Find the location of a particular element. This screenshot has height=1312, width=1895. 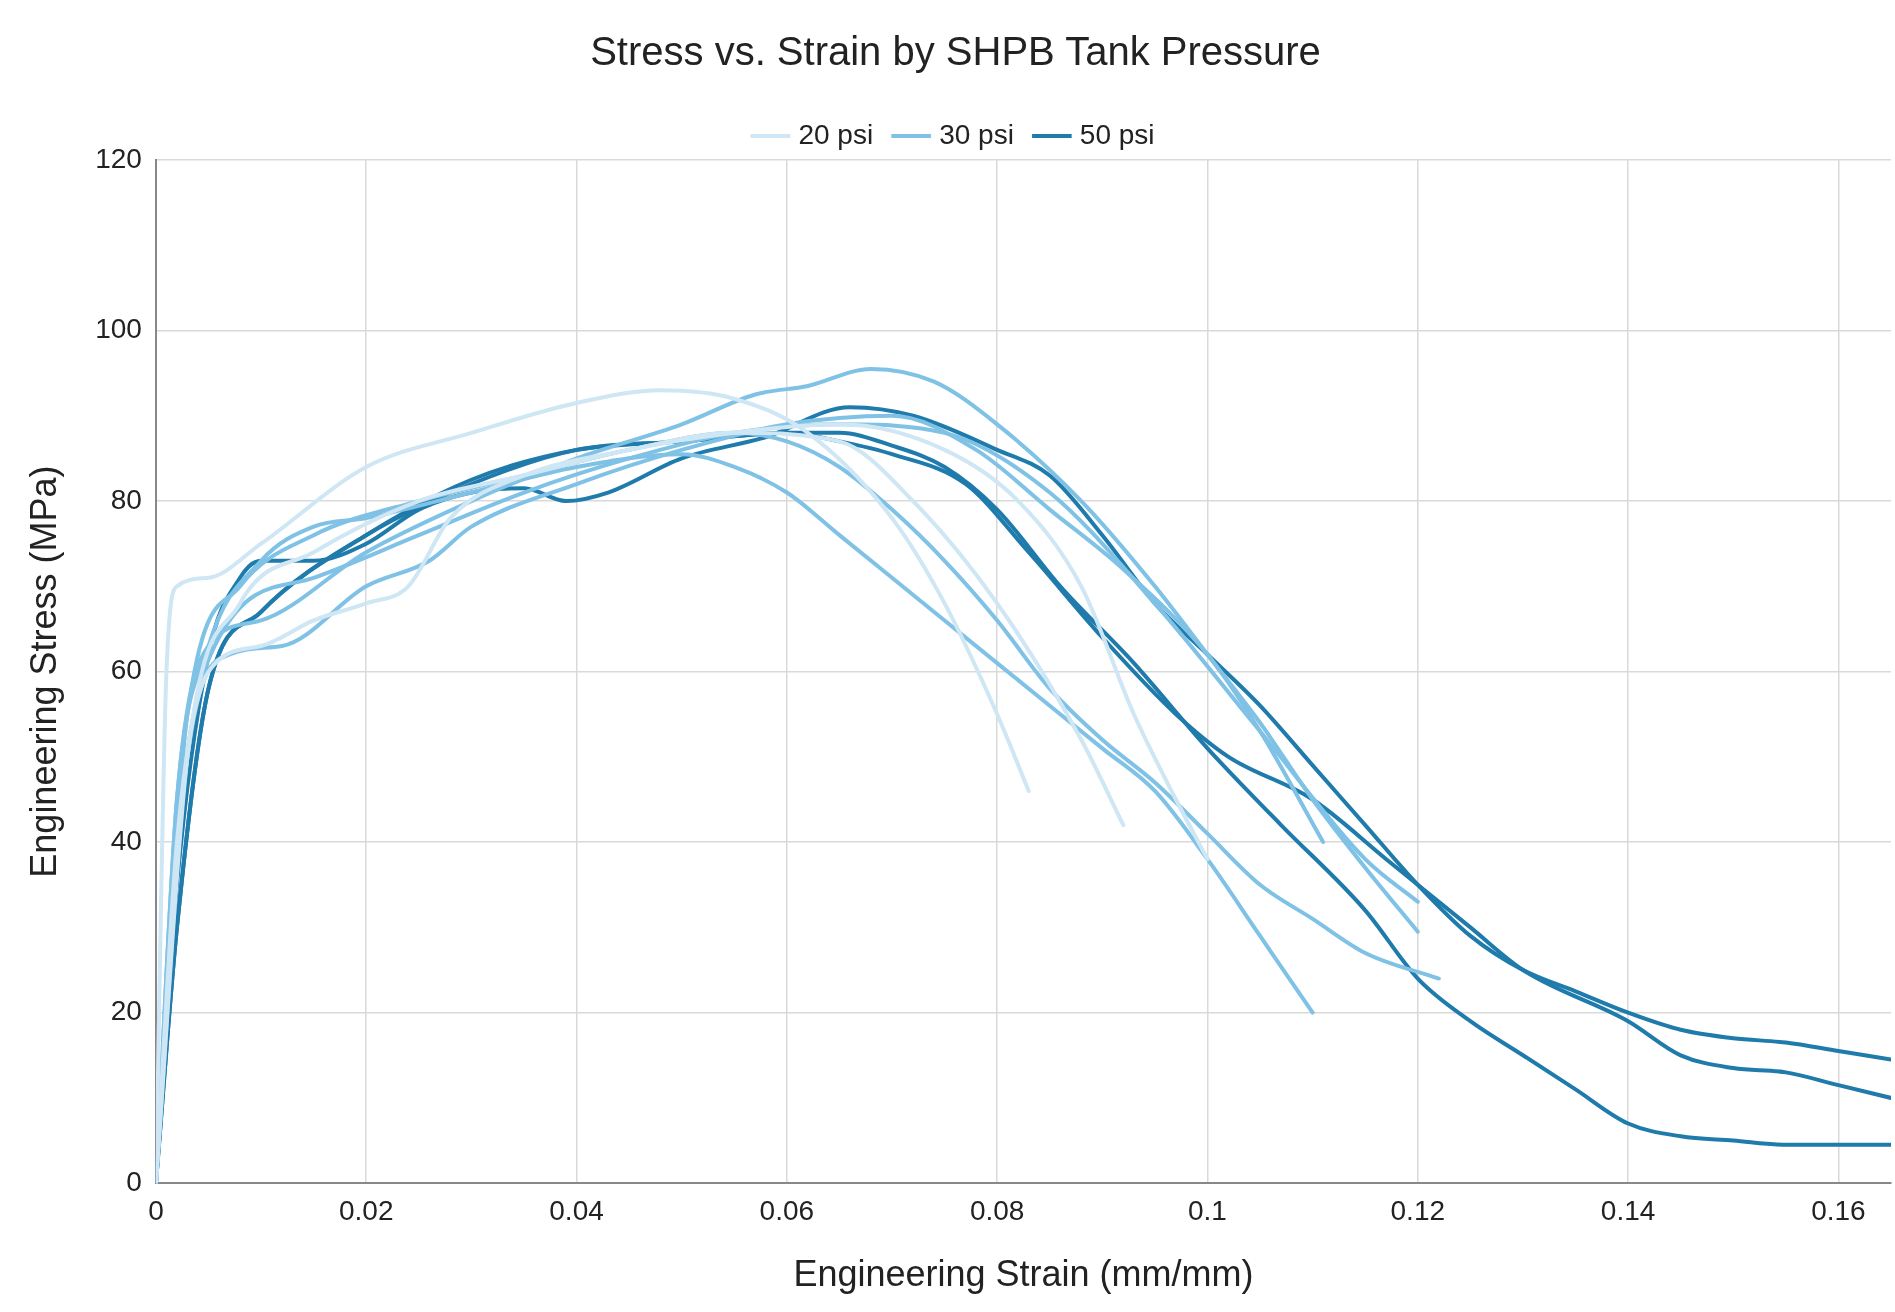

x-tick-label: 0.1 is located at coordinates (1207, 1210).